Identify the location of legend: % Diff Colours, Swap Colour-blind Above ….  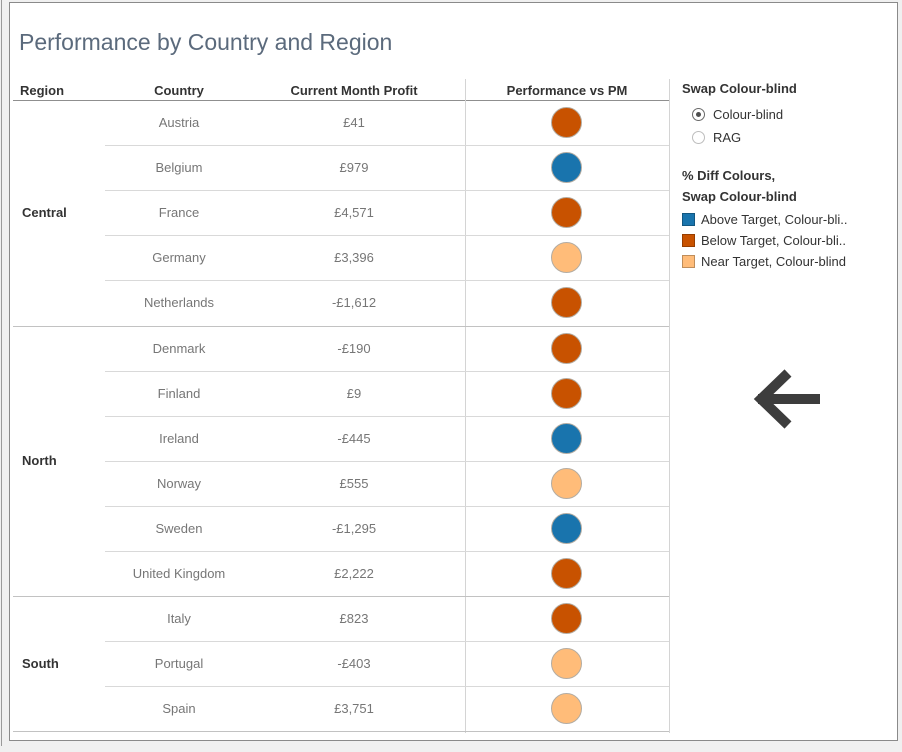
(791, 218).